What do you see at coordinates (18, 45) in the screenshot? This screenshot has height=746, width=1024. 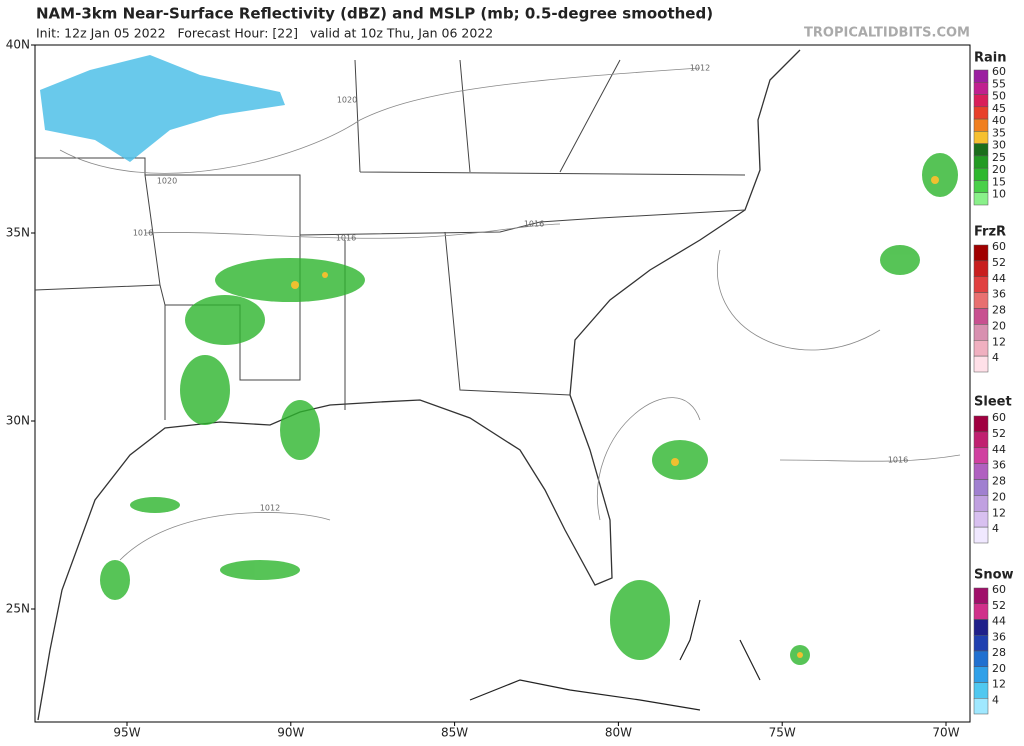 I see `lat-label: 40N` at bounding box center [18, 45].